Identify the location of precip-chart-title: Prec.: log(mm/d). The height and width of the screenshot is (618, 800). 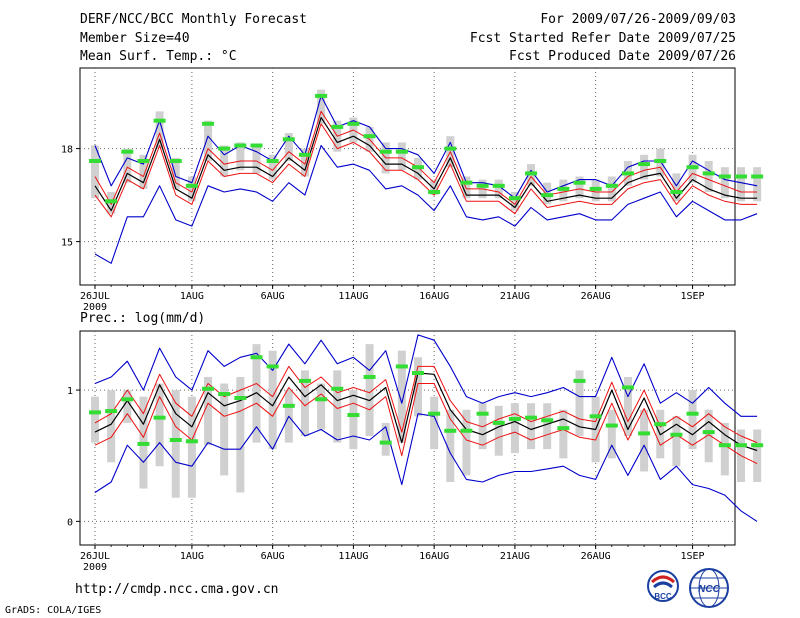
(143, 318).